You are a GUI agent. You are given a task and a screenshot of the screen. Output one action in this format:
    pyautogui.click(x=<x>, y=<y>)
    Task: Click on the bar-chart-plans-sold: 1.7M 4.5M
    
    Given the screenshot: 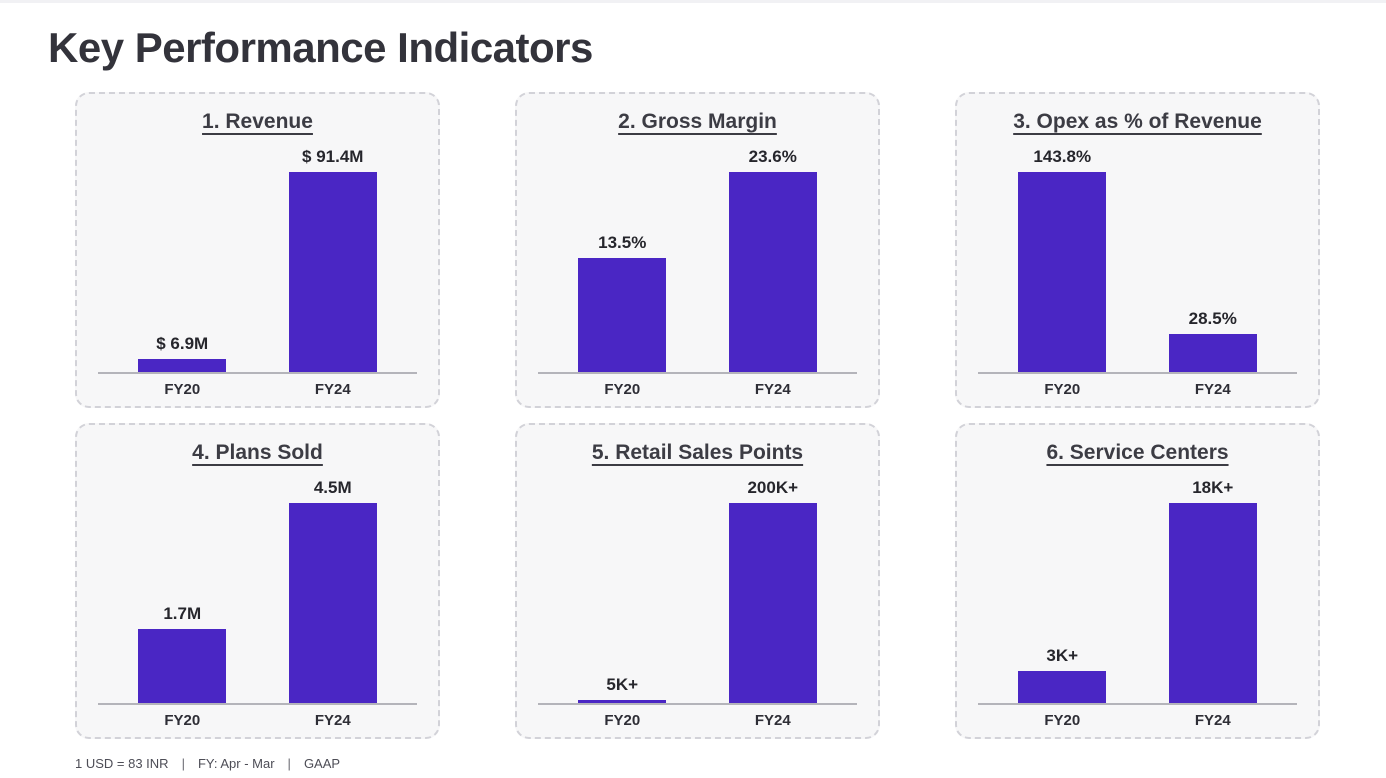 What is the action you would take?
    pyautogui.click(x=257, y=589)
    